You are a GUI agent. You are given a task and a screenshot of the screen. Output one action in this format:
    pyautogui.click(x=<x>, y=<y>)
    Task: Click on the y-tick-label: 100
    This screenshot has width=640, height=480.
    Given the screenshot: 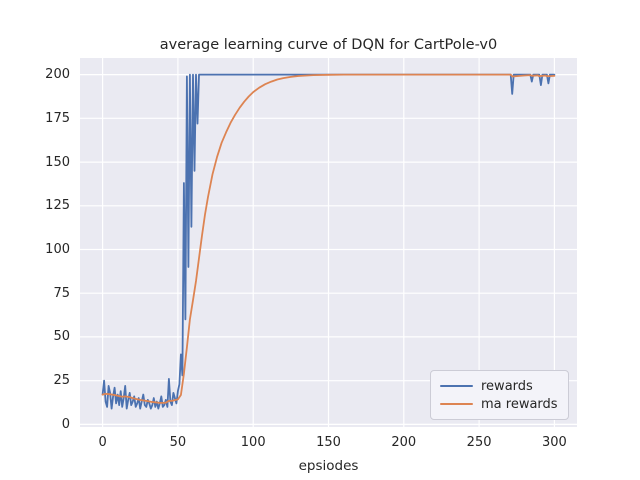 What is the action you would take?
    pyautogui.click(x=57, y=249)
    